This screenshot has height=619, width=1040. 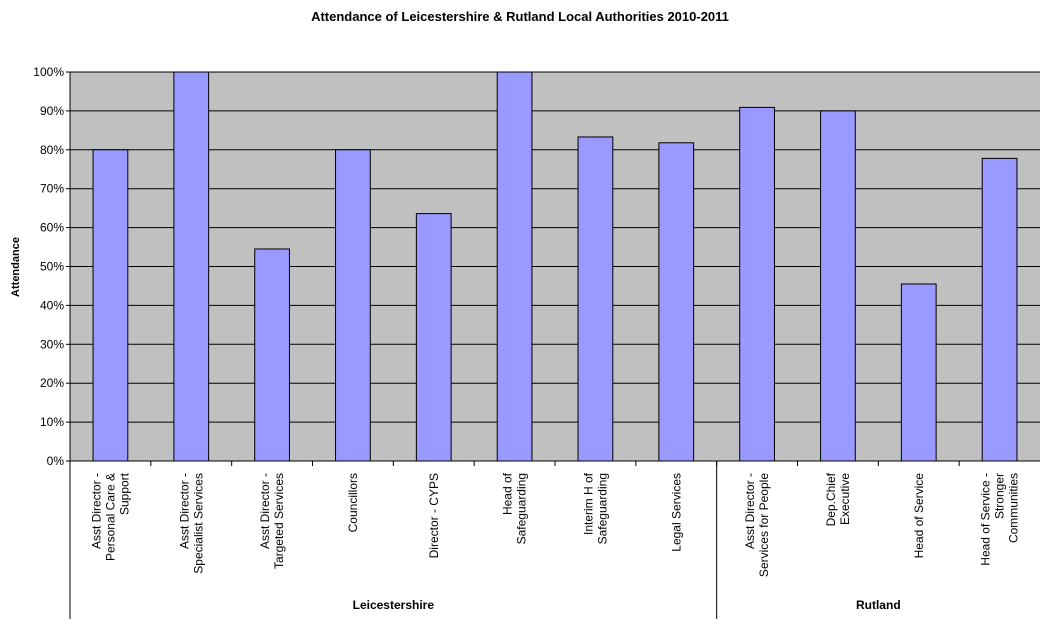 I want to click on y-tick-label: 30%, so click(x=52, y=344).